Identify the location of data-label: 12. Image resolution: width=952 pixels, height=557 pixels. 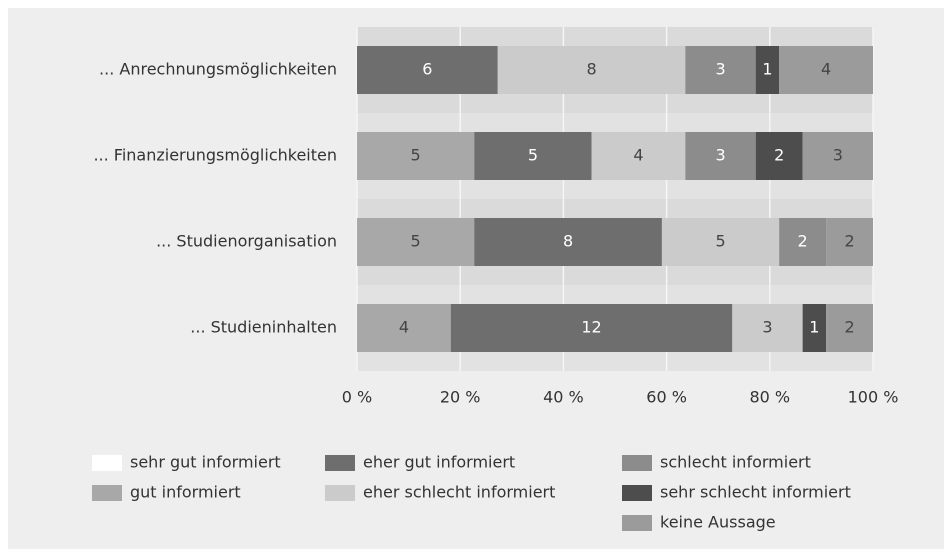
(591, 327).